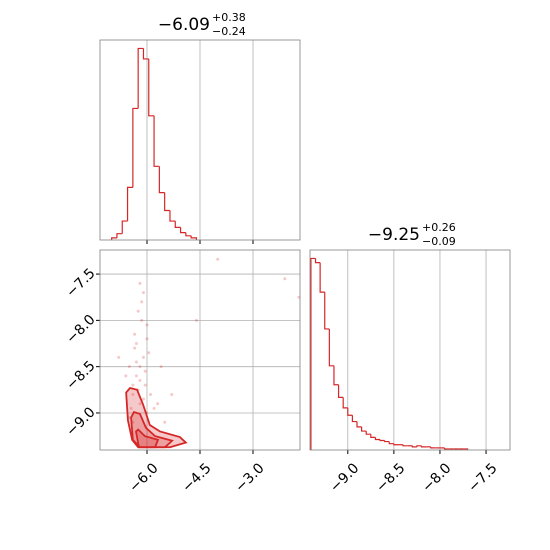 This screenshot has height=550, width=550. What do you see at coordinates (229, 31) in the screenshot?
I see `panel-title-lower: −0.24` at bounding box center [229, 31].